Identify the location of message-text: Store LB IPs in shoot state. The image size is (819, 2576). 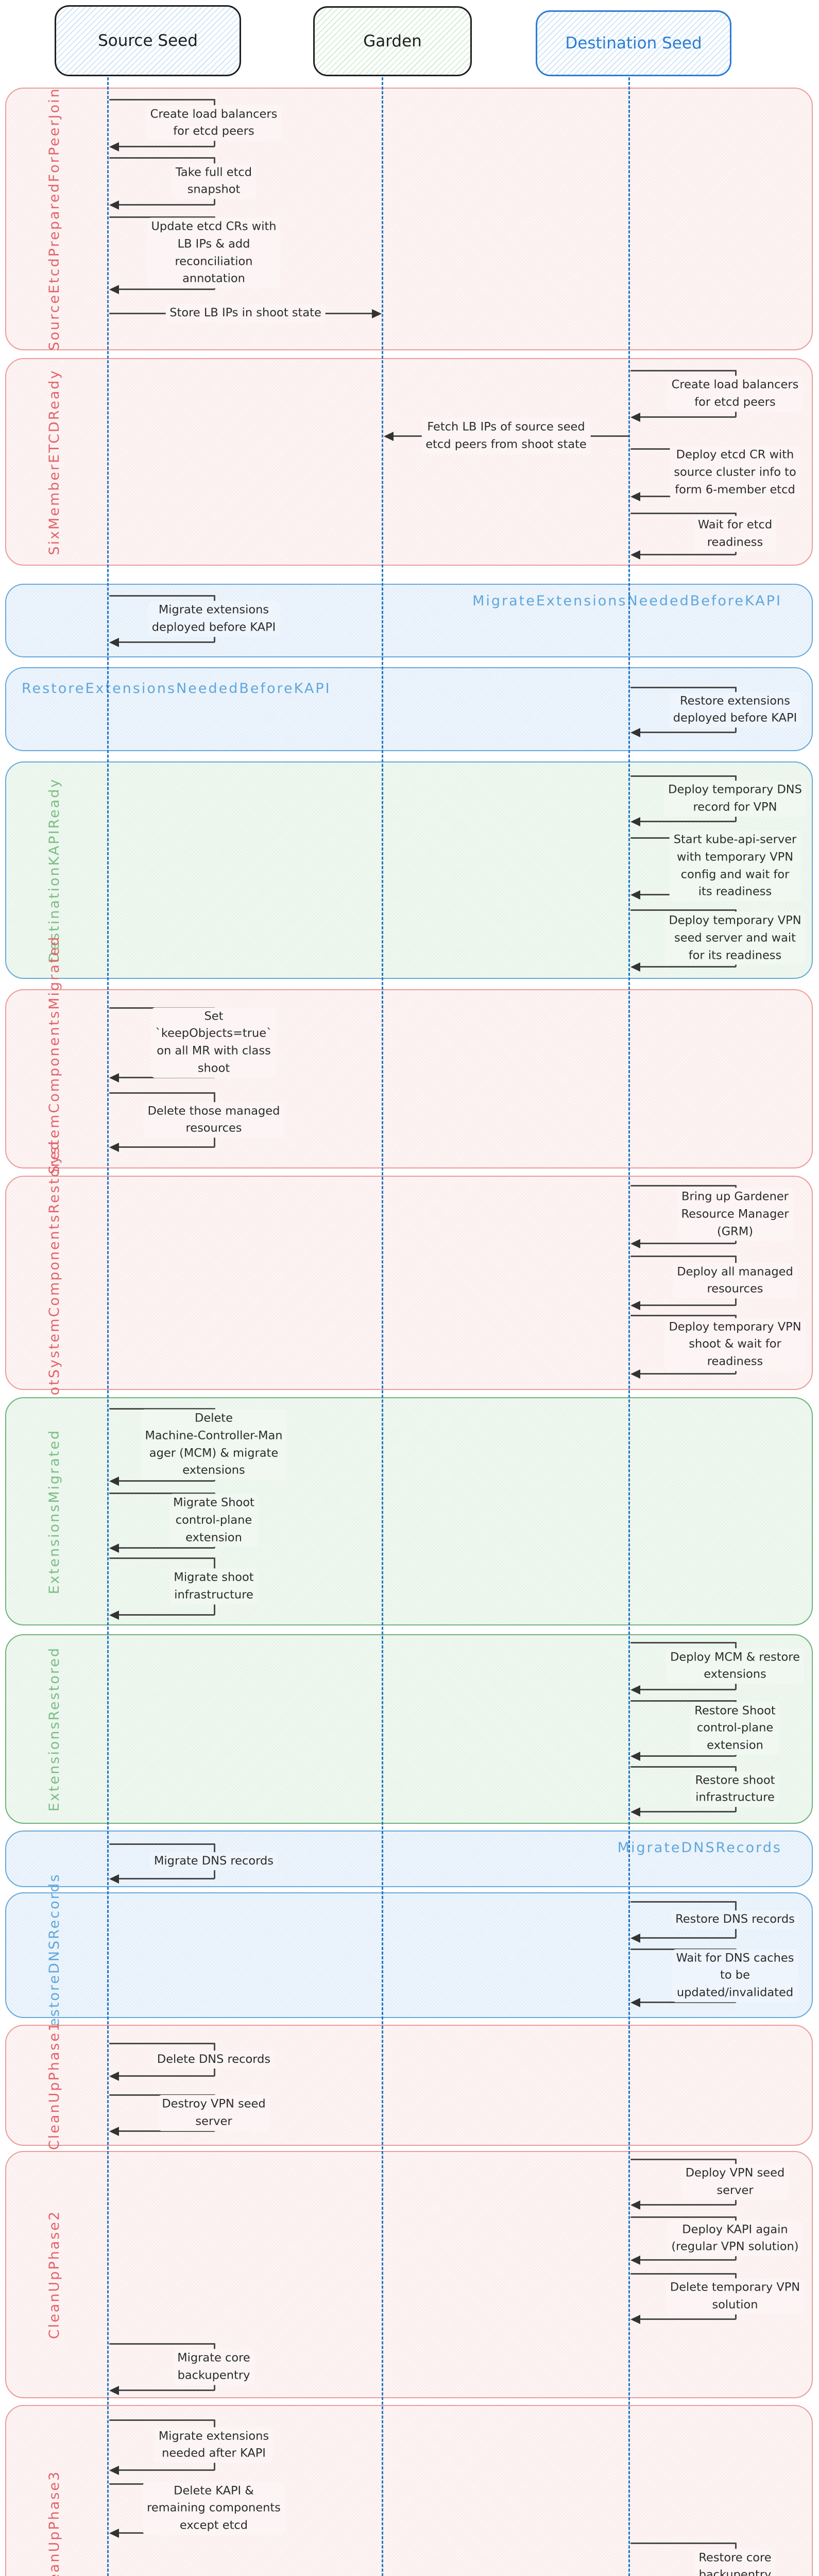
(245, 313).